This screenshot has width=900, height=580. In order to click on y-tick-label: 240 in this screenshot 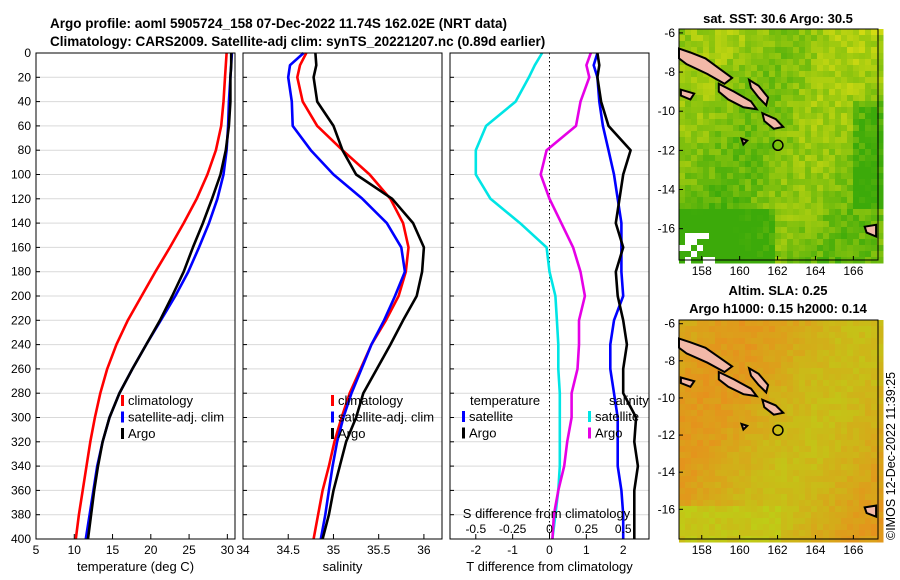, I will do `click(21, 345)`.